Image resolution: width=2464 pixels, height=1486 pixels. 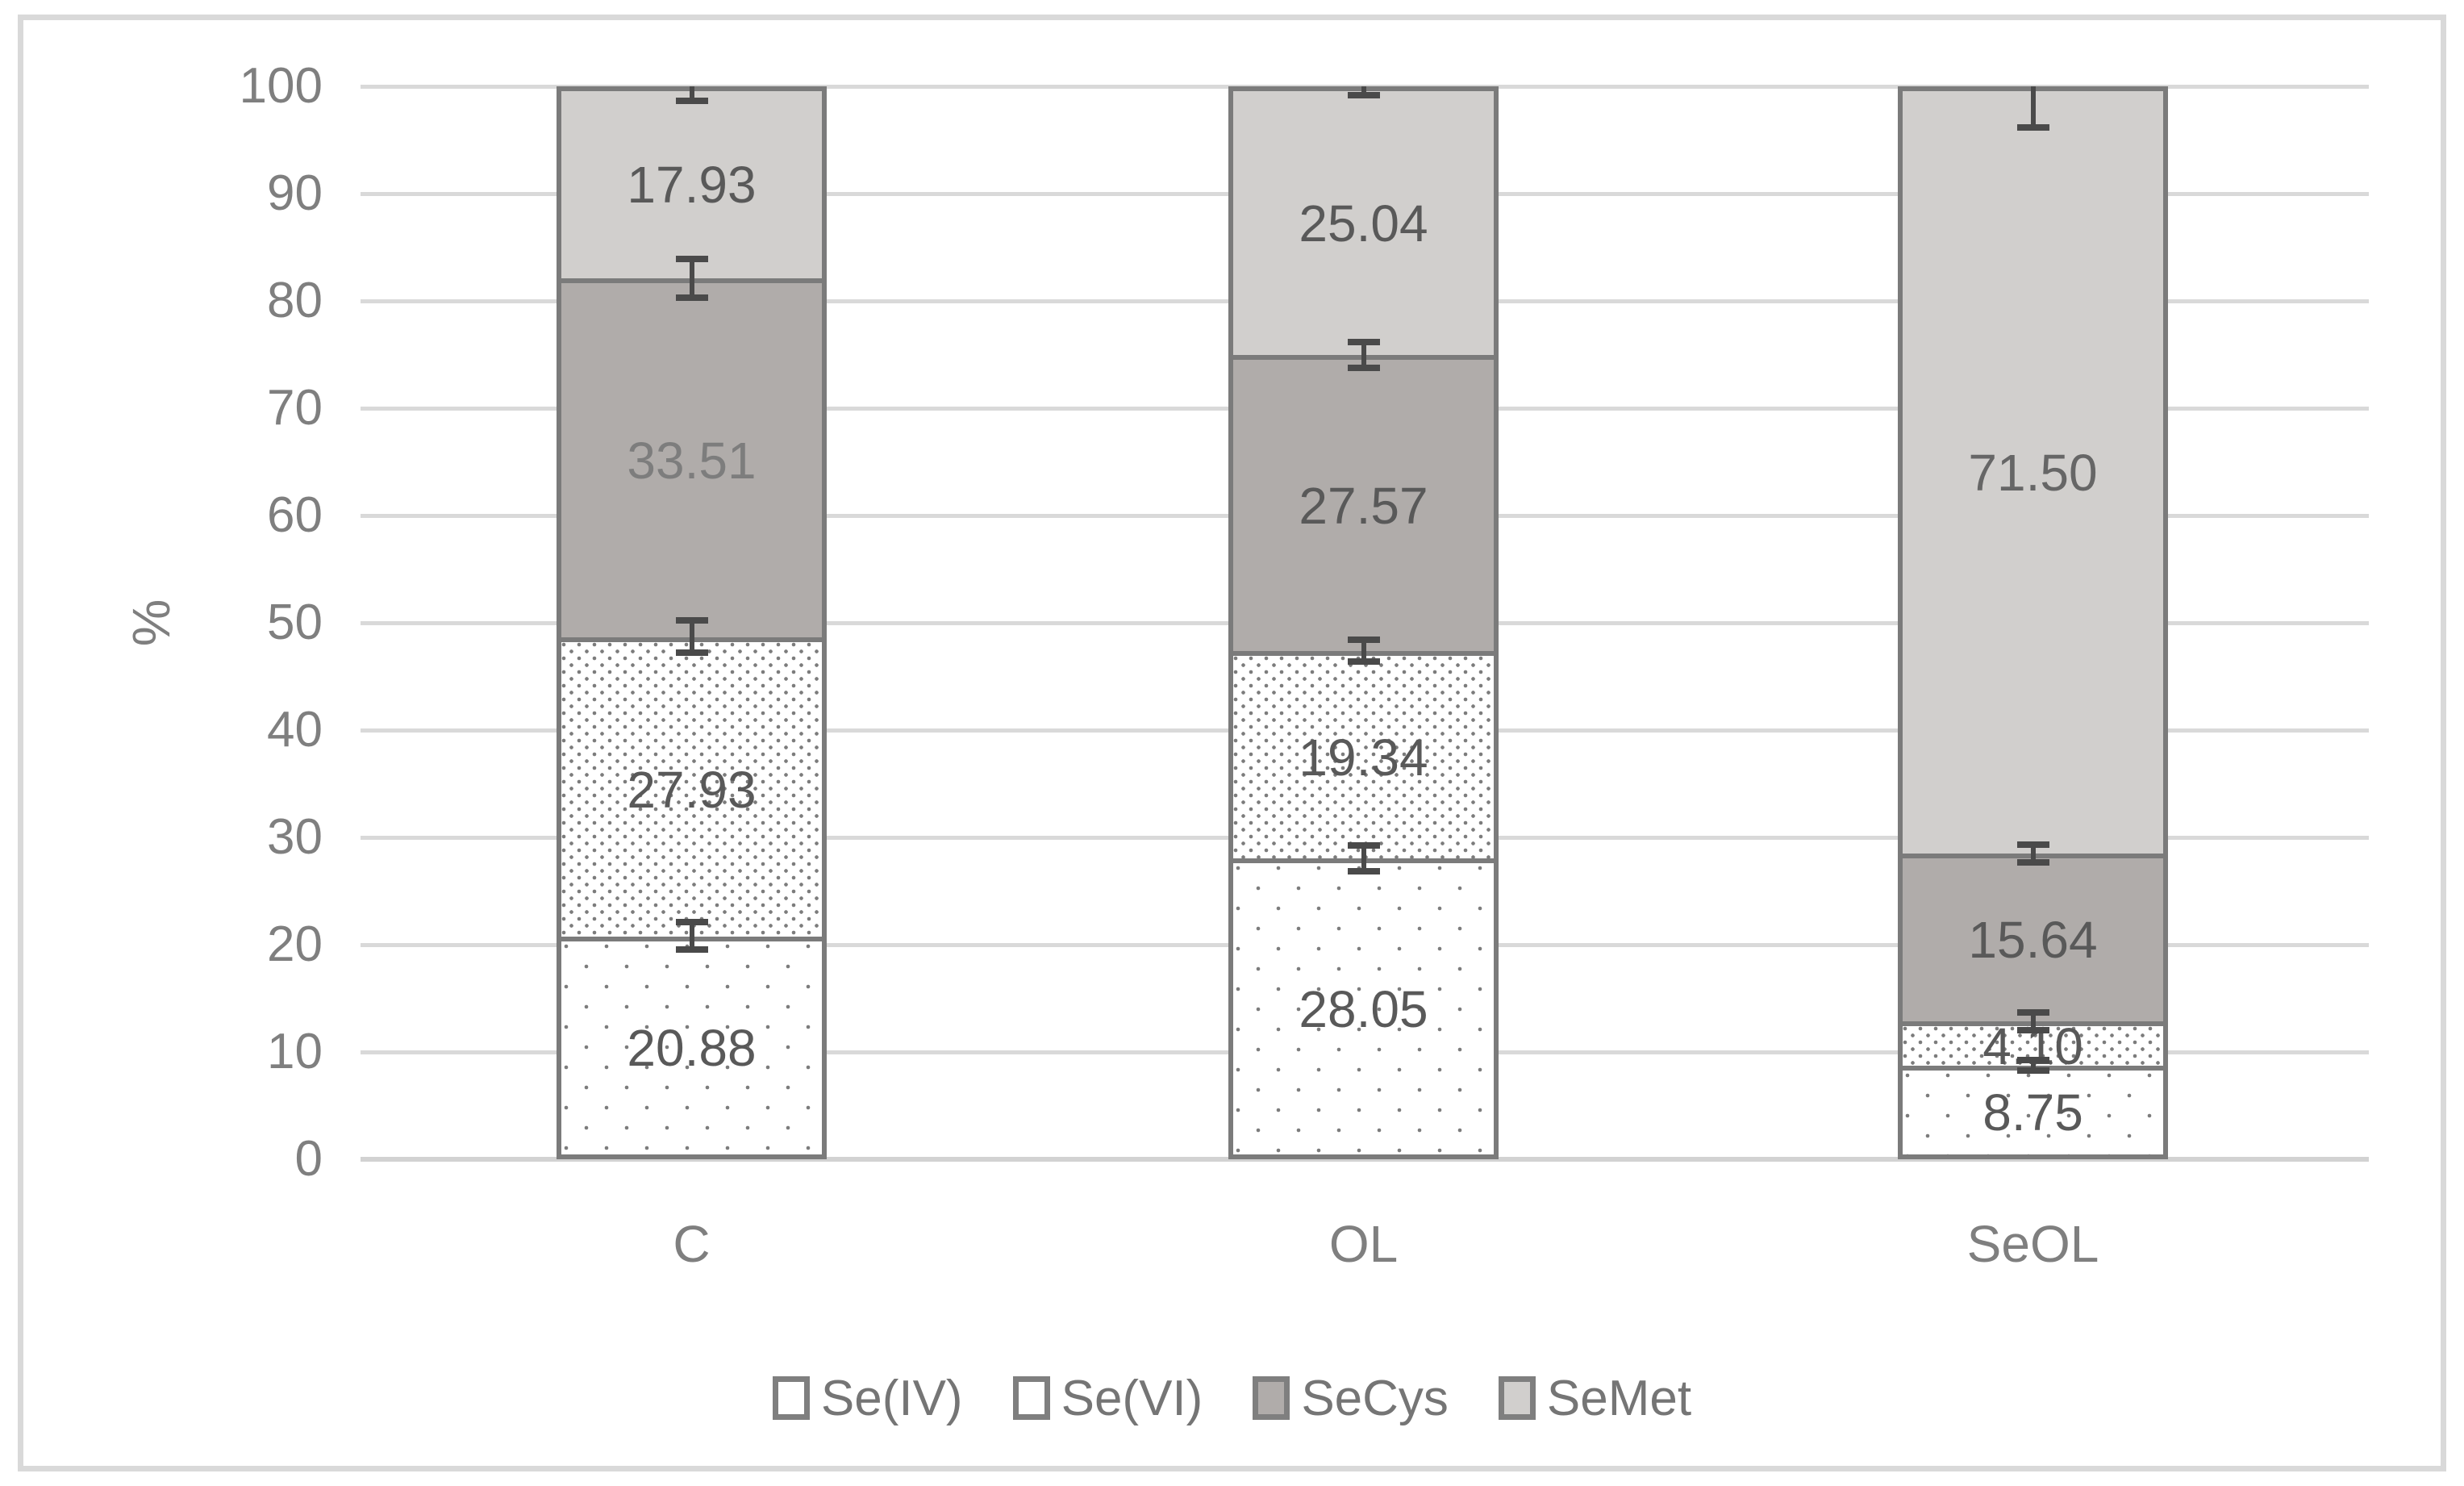 I want to click on x-axis-label-OL: OL, so click(x=1363, y=1244).